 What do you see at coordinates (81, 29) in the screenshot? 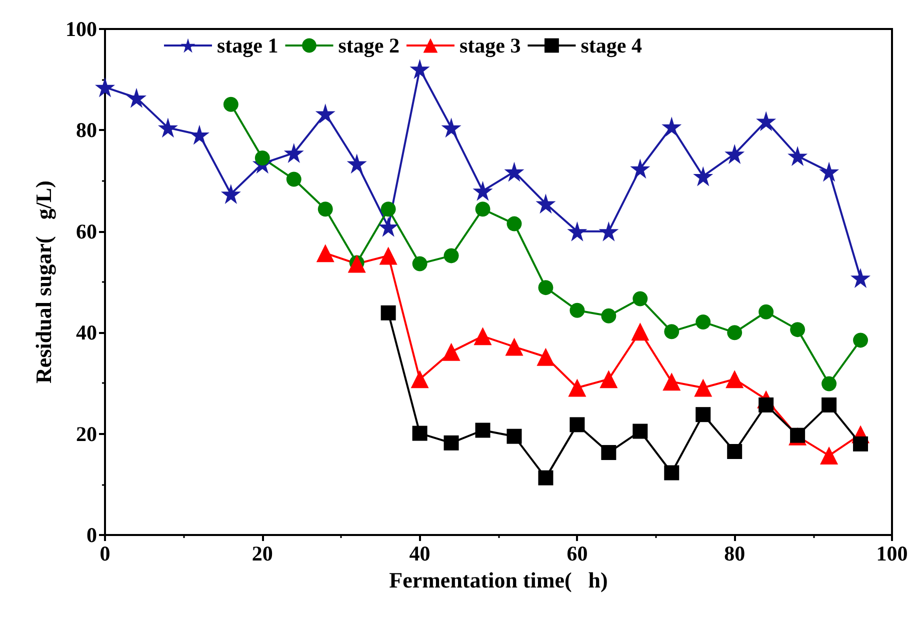
I see `y-tick-label: 100` at bounding box center [81, 29].